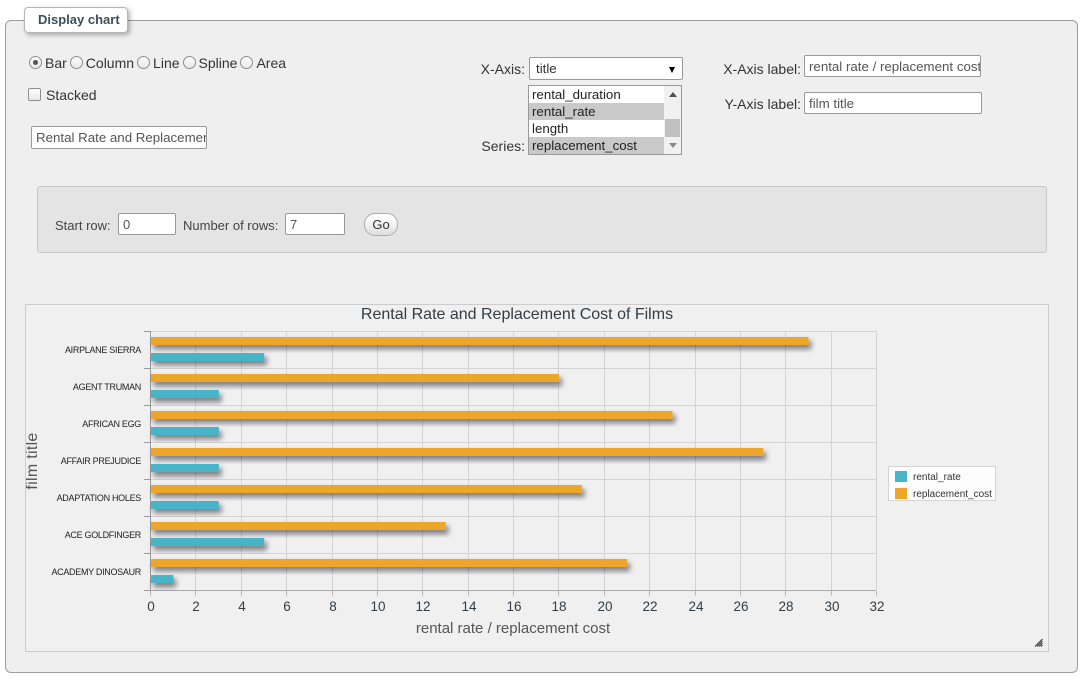 This screenshot has width=1081, height=681. Describe the element at coordinates (101, 461) in the screenshot. I see `svg-text: AFFAIR PREJUDICE` at that location.